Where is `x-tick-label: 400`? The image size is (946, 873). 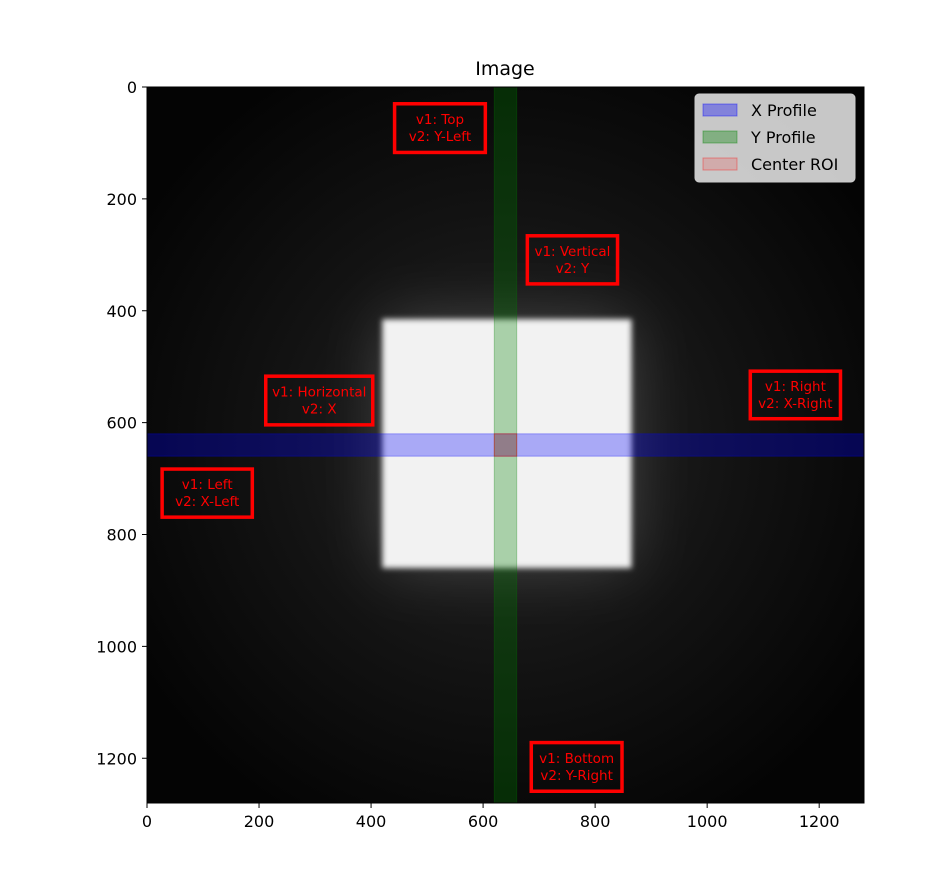
x-tick-label: 400 is located at coordinates (371, 821).